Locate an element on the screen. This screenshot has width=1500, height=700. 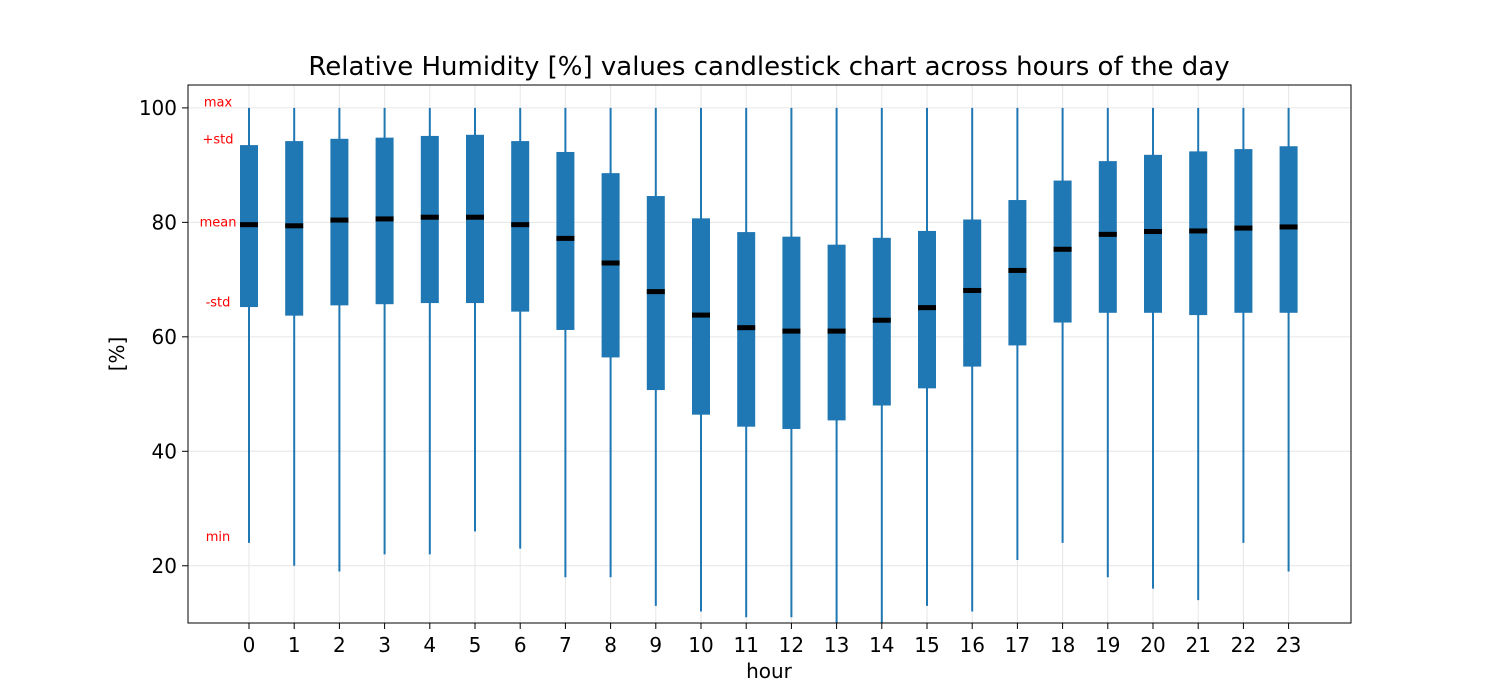
x-tick-label: 12 is located at coordinates (791, 645).